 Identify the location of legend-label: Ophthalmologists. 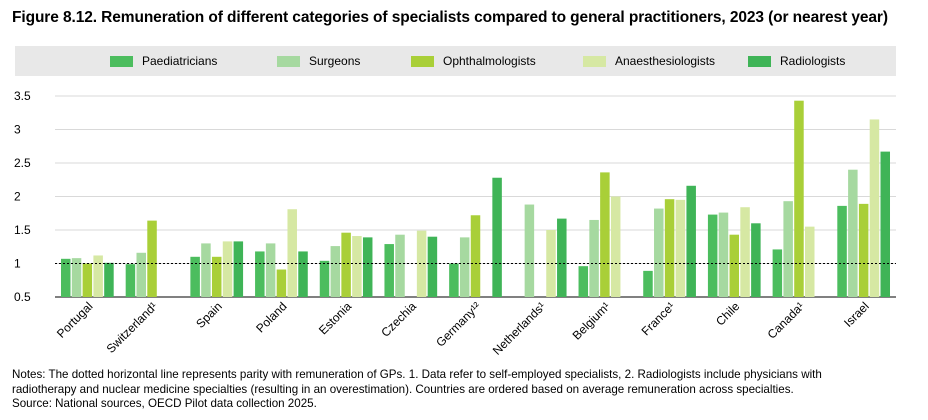
(489, 61).